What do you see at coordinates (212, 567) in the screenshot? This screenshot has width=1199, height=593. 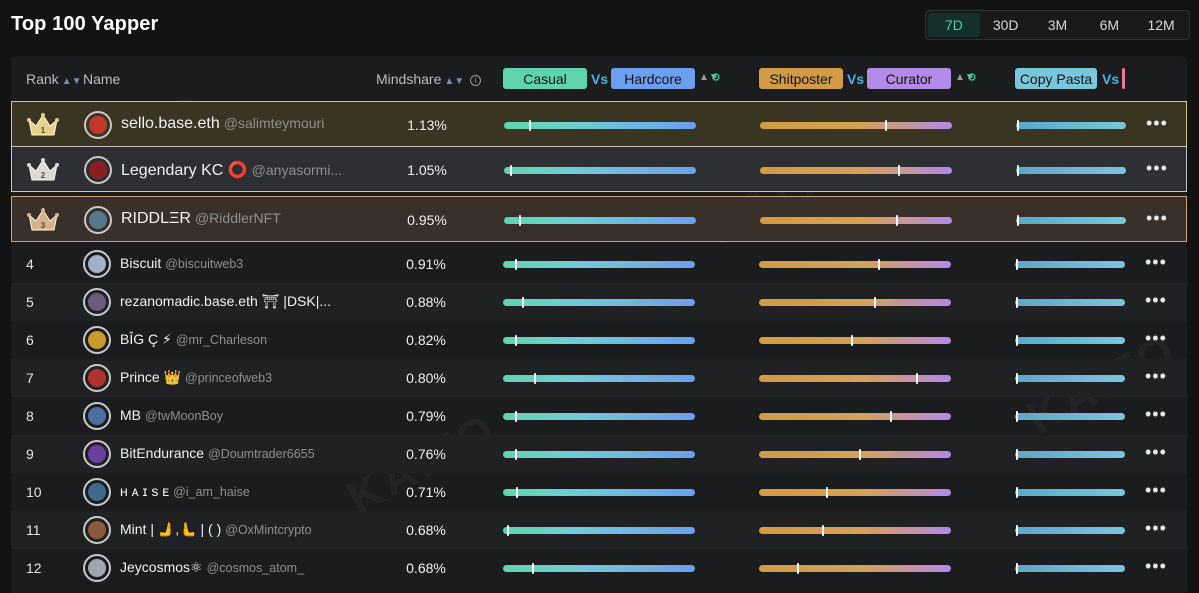 I see `user-name-cell: Jeycosmos⚛ @cosmos_atom_` at bounding box center [212, 567].